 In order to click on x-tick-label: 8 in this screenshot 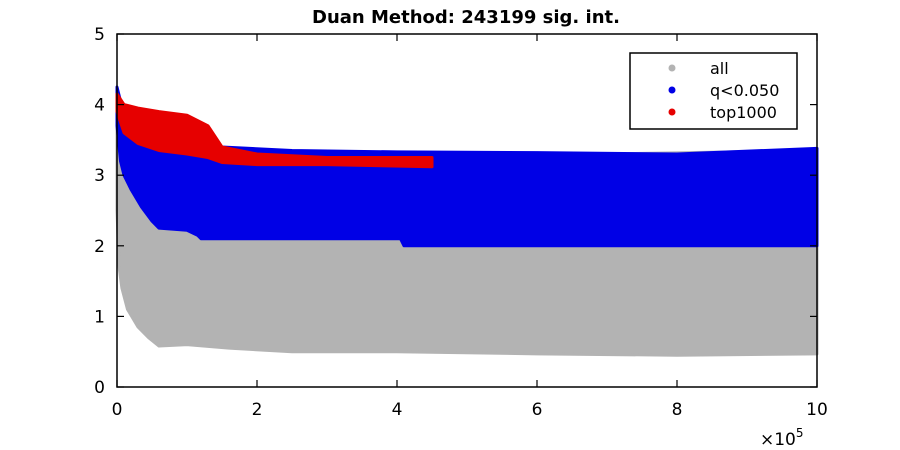, I will do `click(677, 410)`.